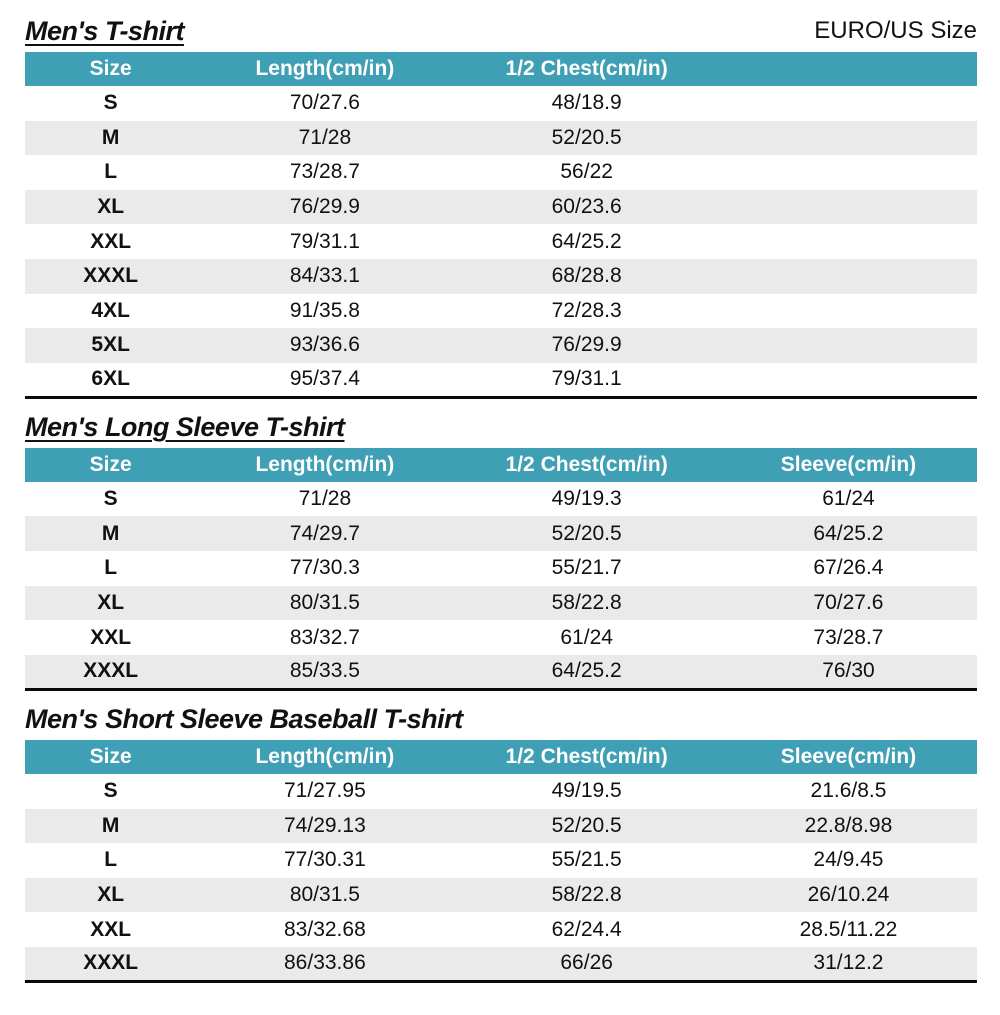  Describe the element at coordinates (324, 345) in the screenshot. I see `measurement-cell: 93/36.6` at that location.